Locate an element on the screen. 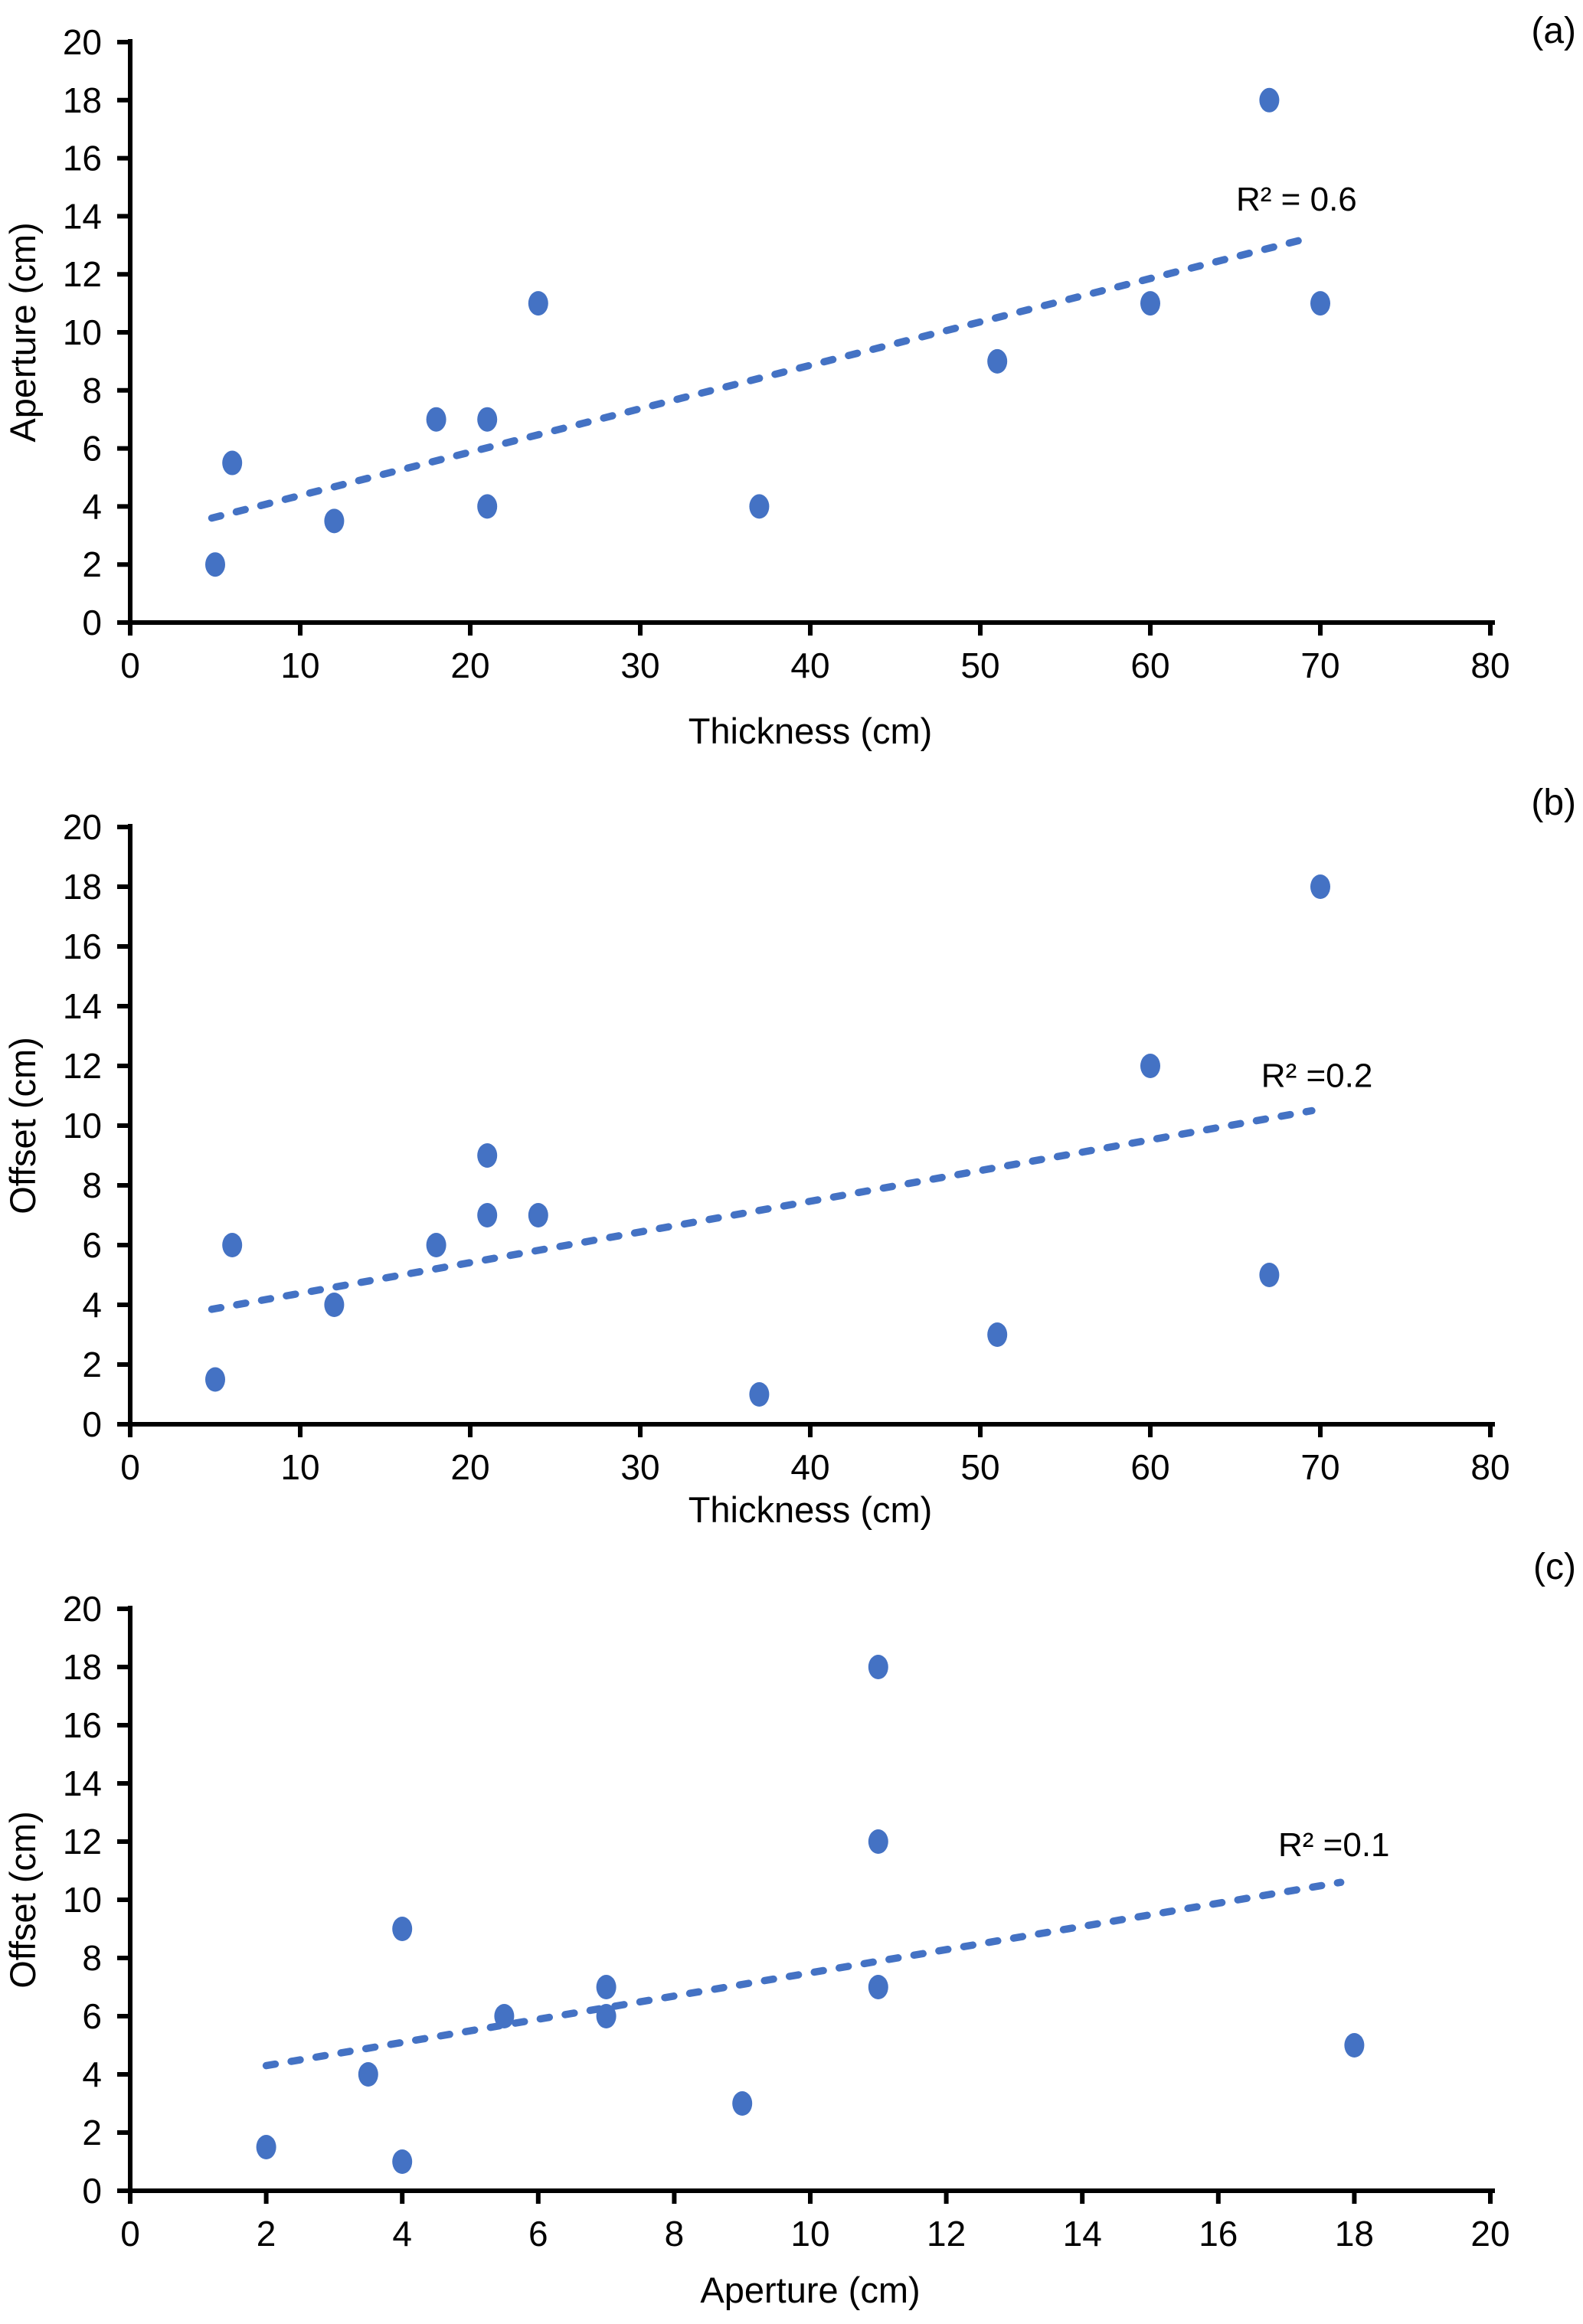 This screenshot has height=2324, width=1583. r-squared-label: R² =0.1 is located at coordinates (1334, 1845).